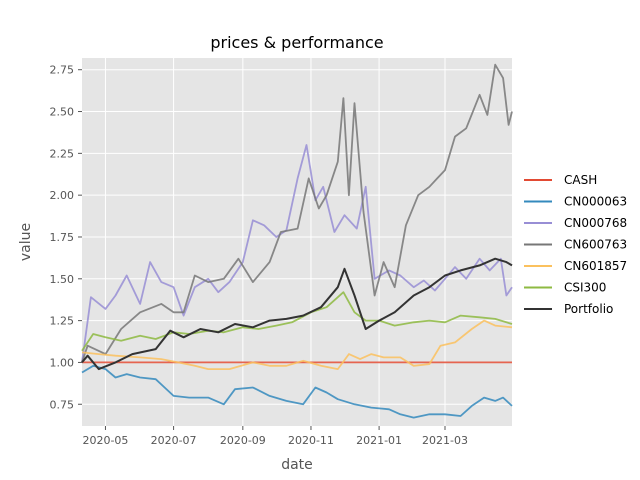  What do you see at coordinates (297, 391) in the screenshot?
I see `series-line-cn000063` at bounding box center [297, 391].